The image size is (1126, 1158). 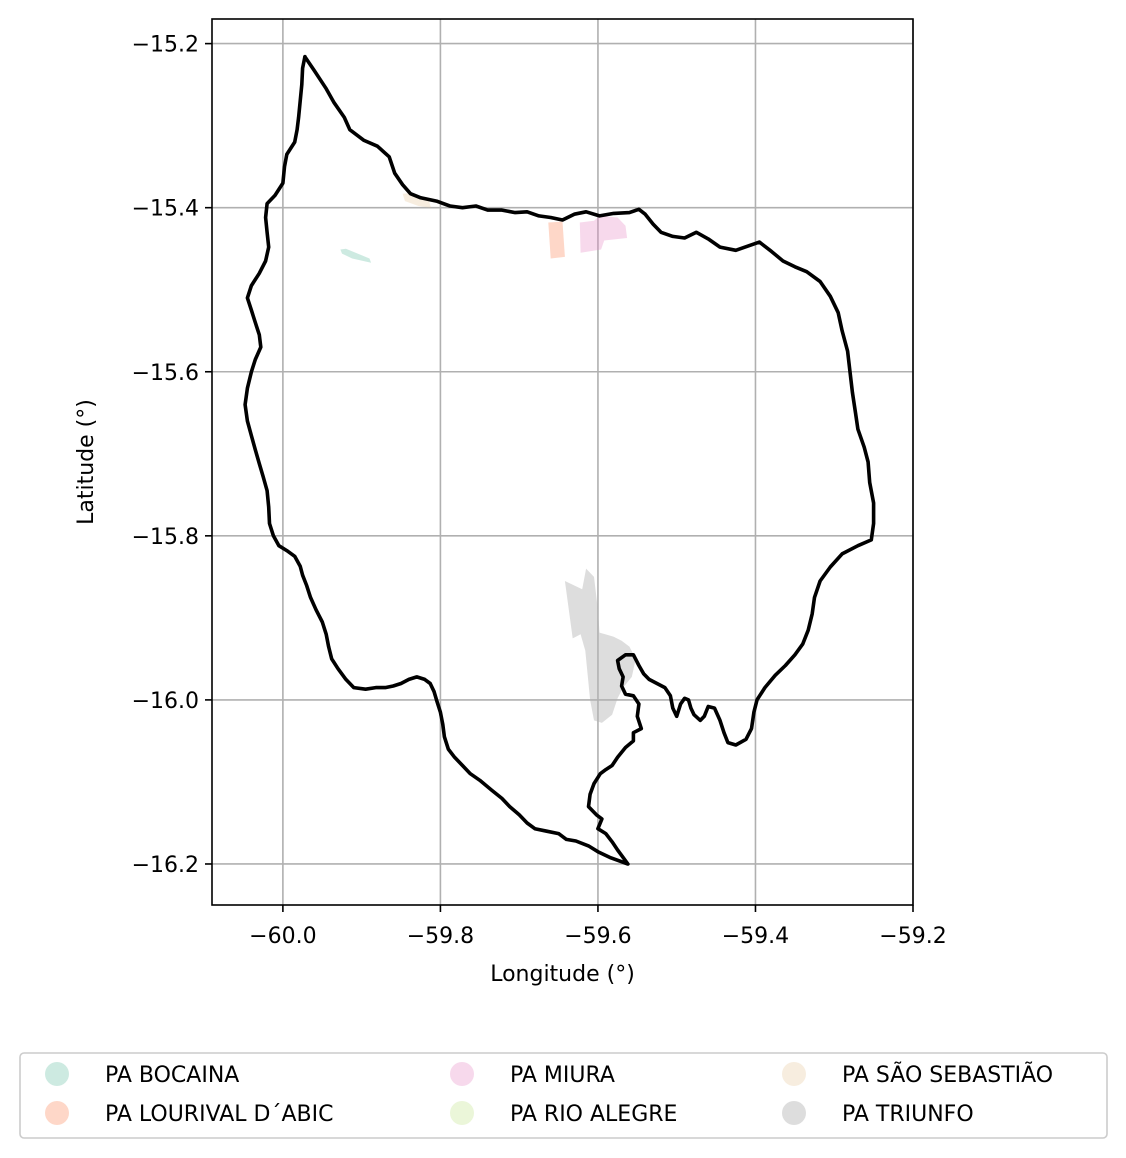 What do you see at coordinates (947, 1074) in the screenshot?
I see `legend-label: PA SÃO SEBASTIÃO` at bounding box center [947, 1074].